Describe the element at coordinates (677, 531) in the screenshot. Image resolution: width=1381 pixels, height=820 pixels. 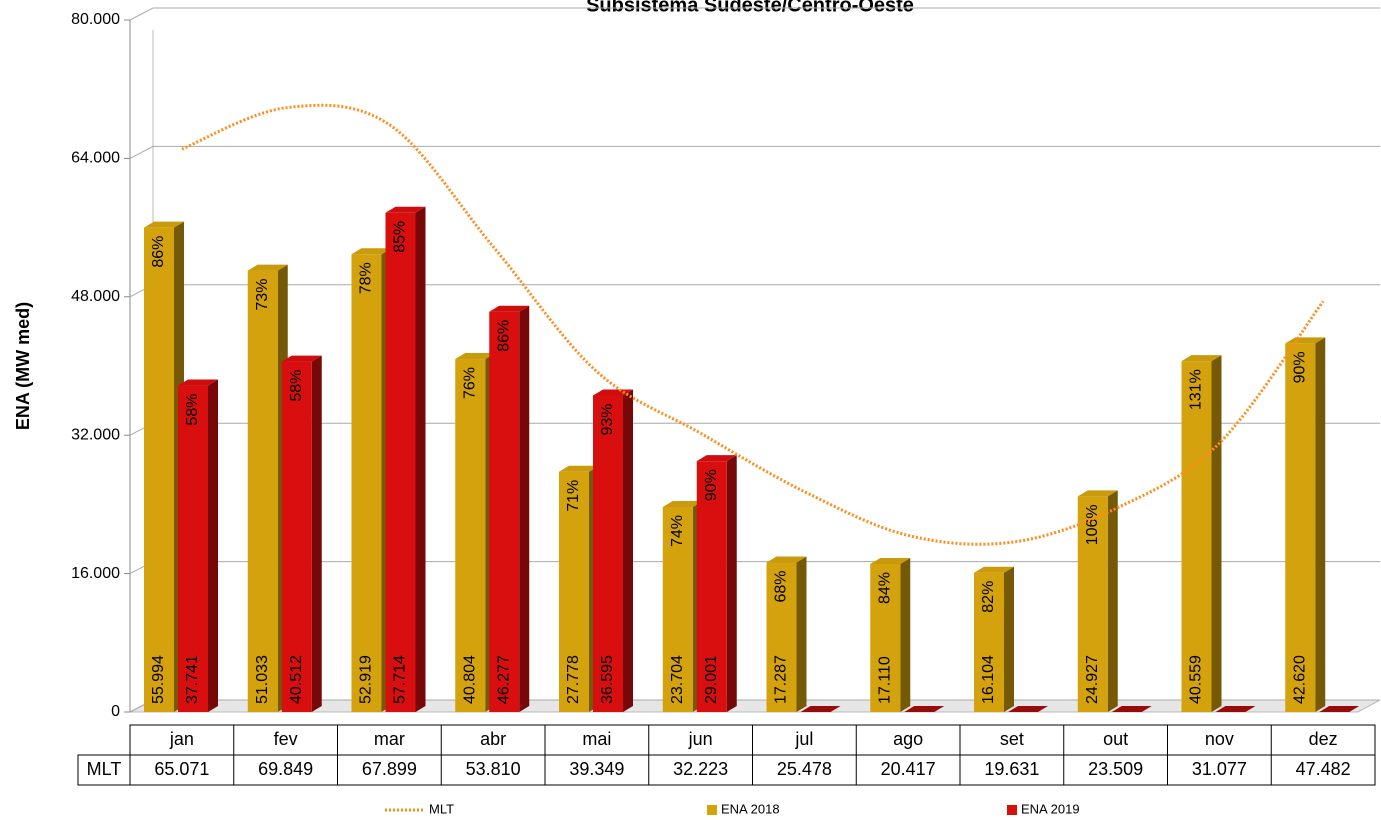
I see `percent-label: 74%` at that location.